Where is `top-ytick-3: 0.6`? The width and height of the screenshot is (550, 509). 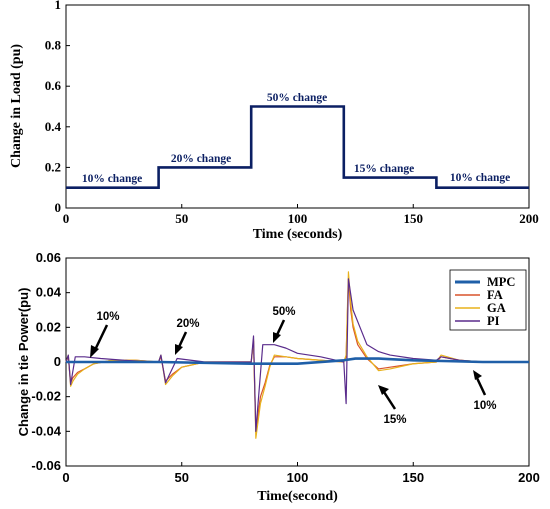 top-ytick-3: 0.6 is located at coordinates (53, 85).